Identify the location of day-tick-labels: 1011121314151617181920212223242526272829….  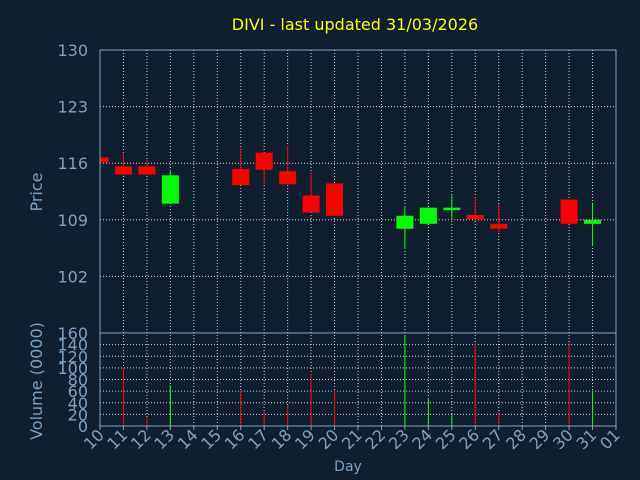
(352, 439).